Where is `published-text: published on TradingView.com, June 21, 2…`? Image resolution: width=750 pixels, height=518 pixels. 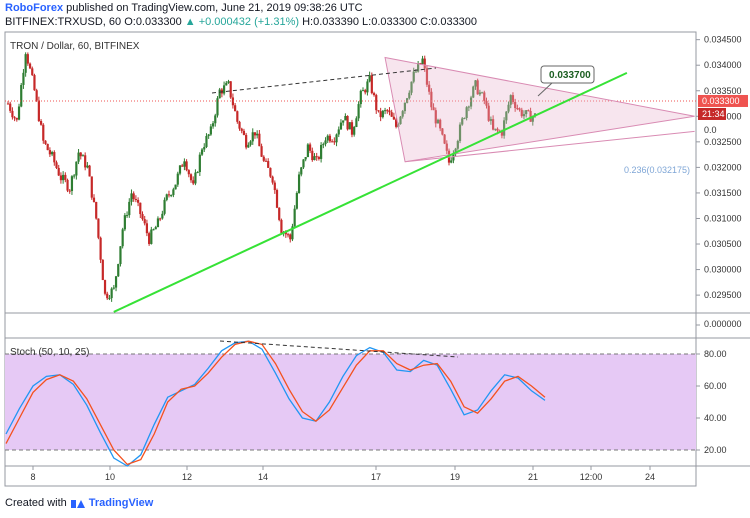 published-text: published on TradingView.com, June 21, 2… is located at coordinates (214, 8).